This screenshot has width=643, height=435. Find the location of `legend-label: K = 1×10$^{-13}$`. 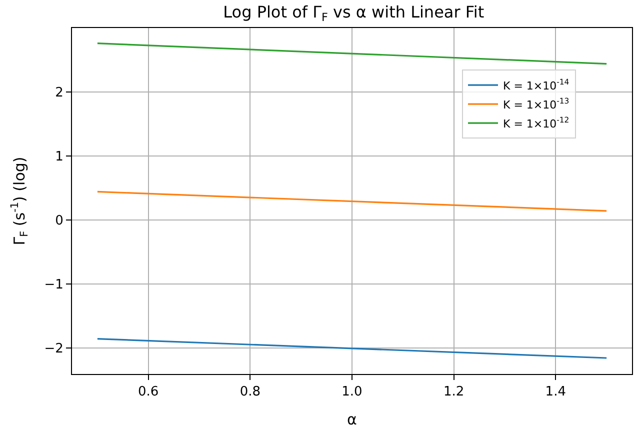

legend-label: K = 1×10$^{-13}$ is located at coordinates (536, 104).